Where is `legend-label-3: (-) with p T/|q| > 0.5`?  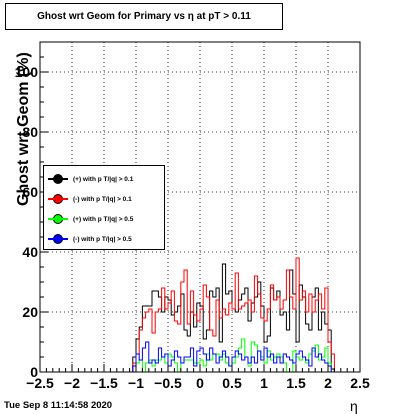 legend-label-3: (-) with p T/|q| > 0.5 is located at coordinates (102, 239).